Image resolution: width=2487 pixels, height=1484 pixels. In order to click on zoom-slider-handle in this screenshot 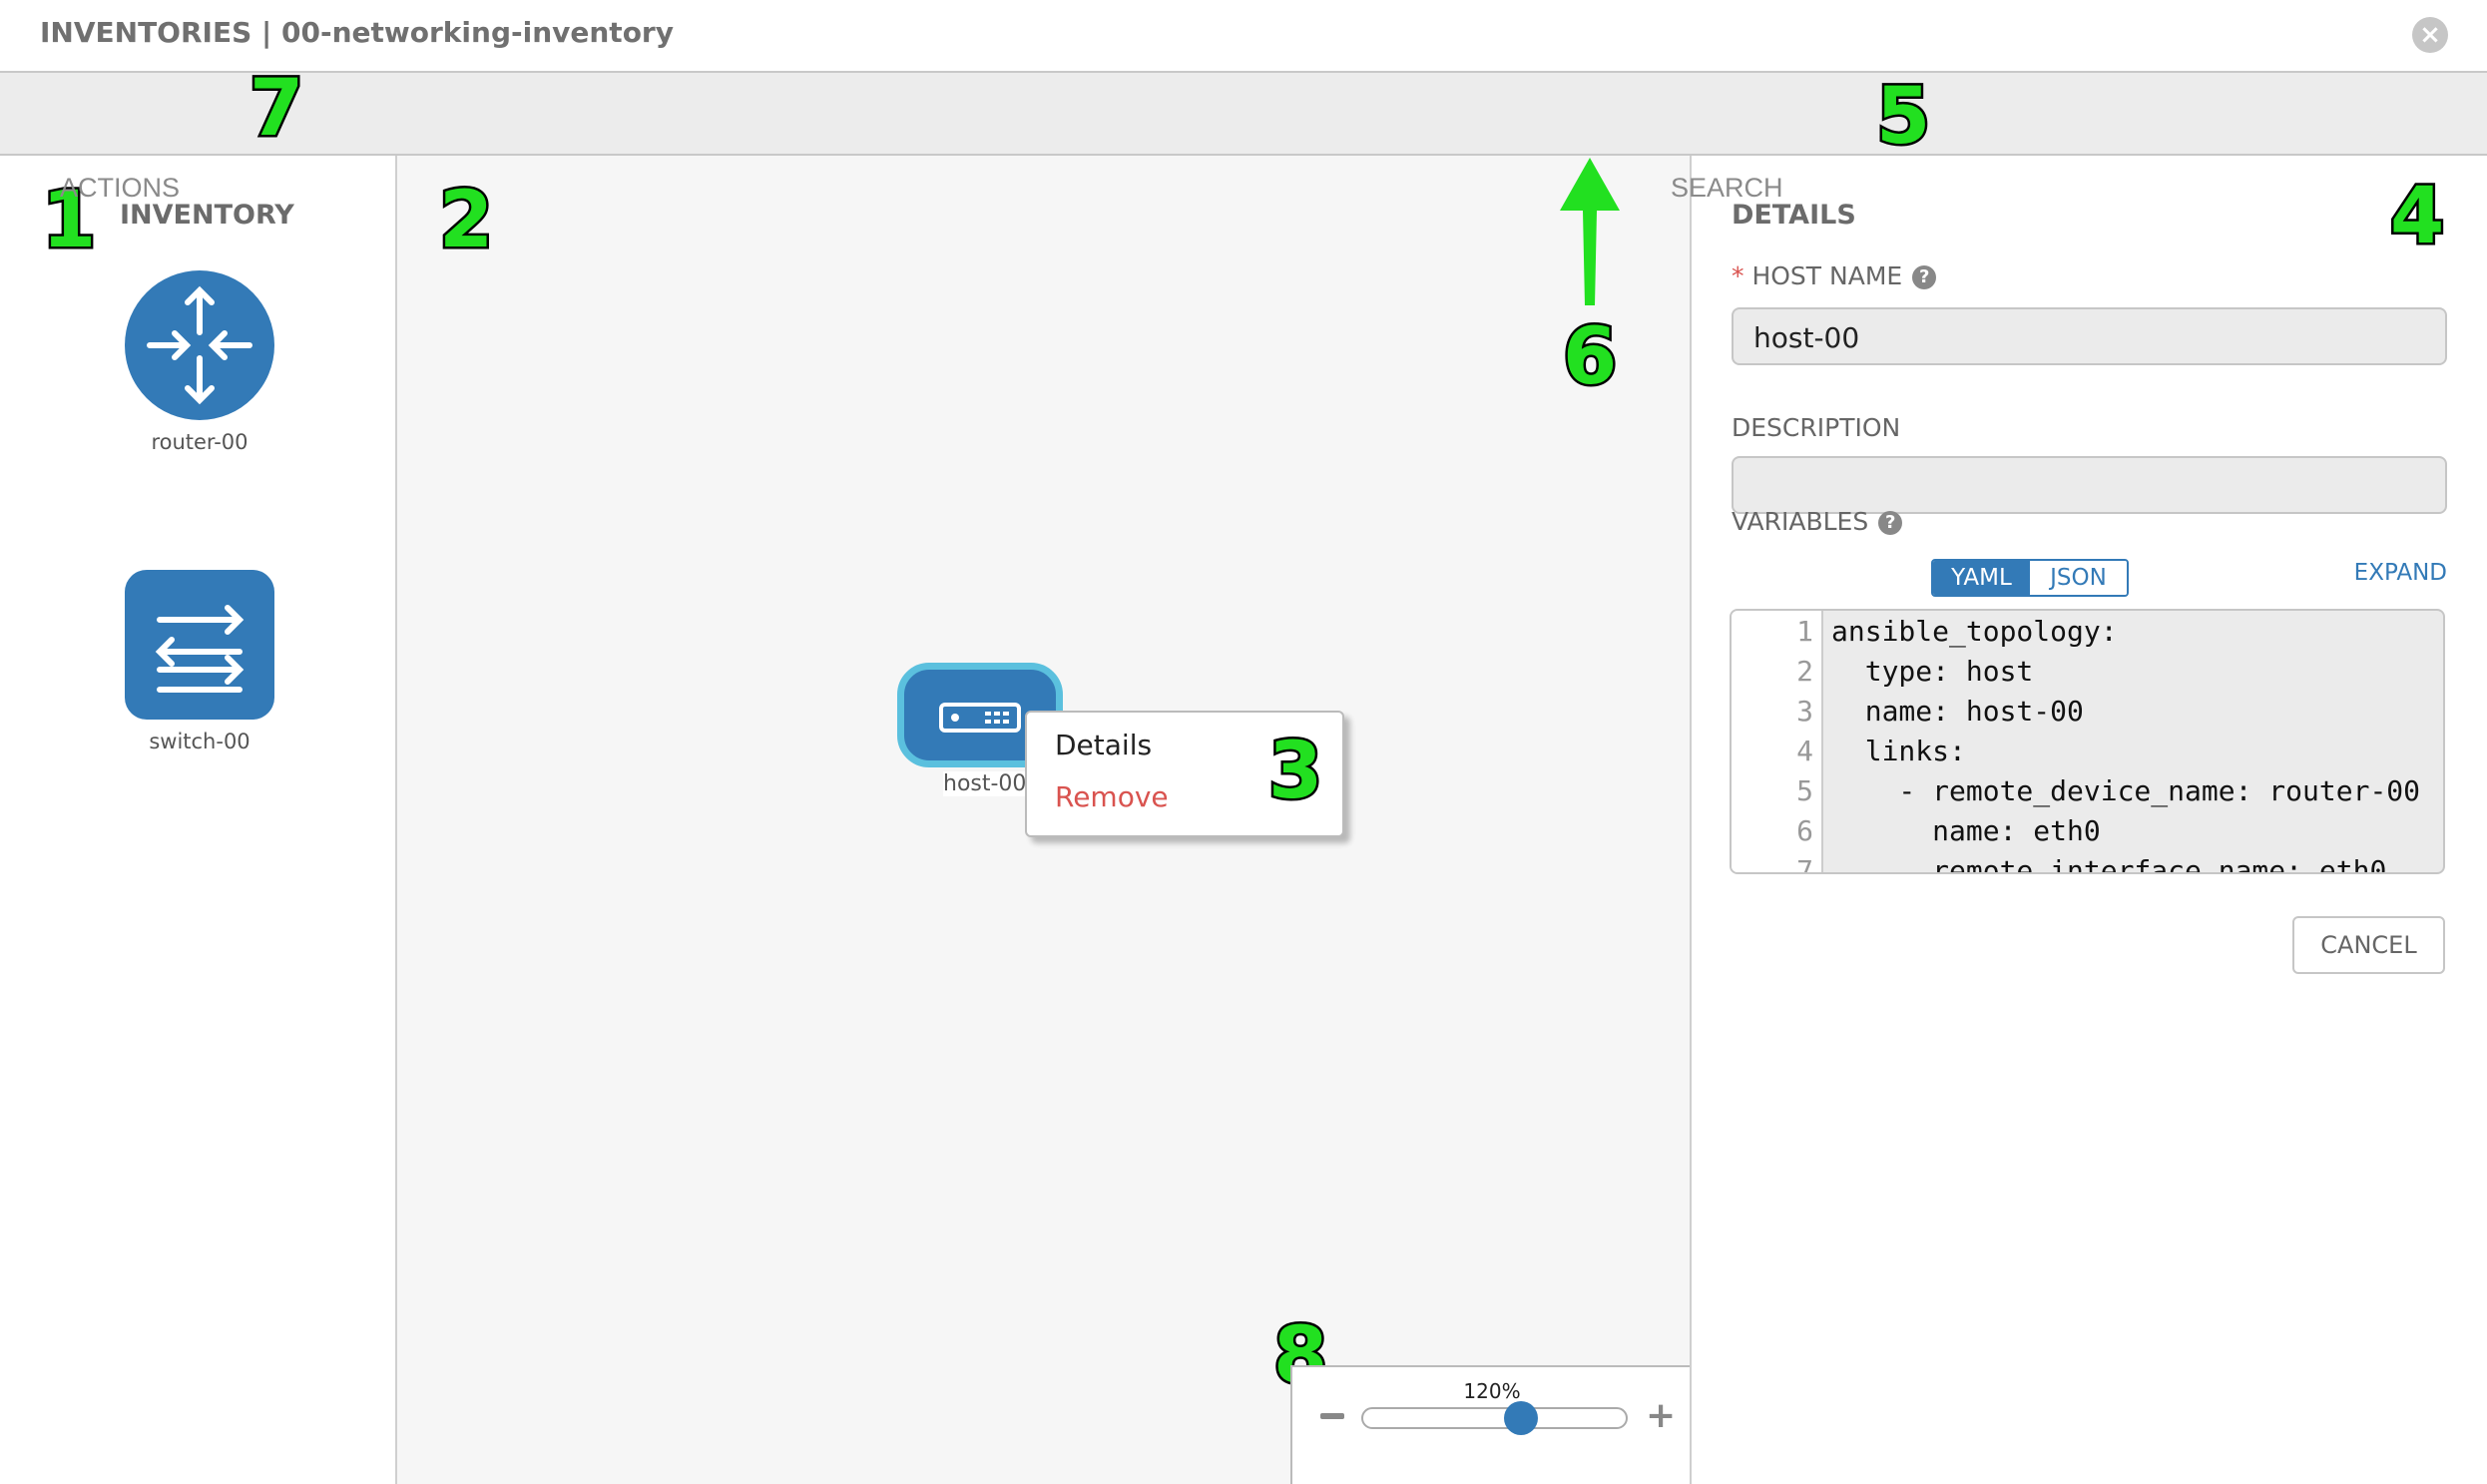, I will do `click(1521, 1418)`.